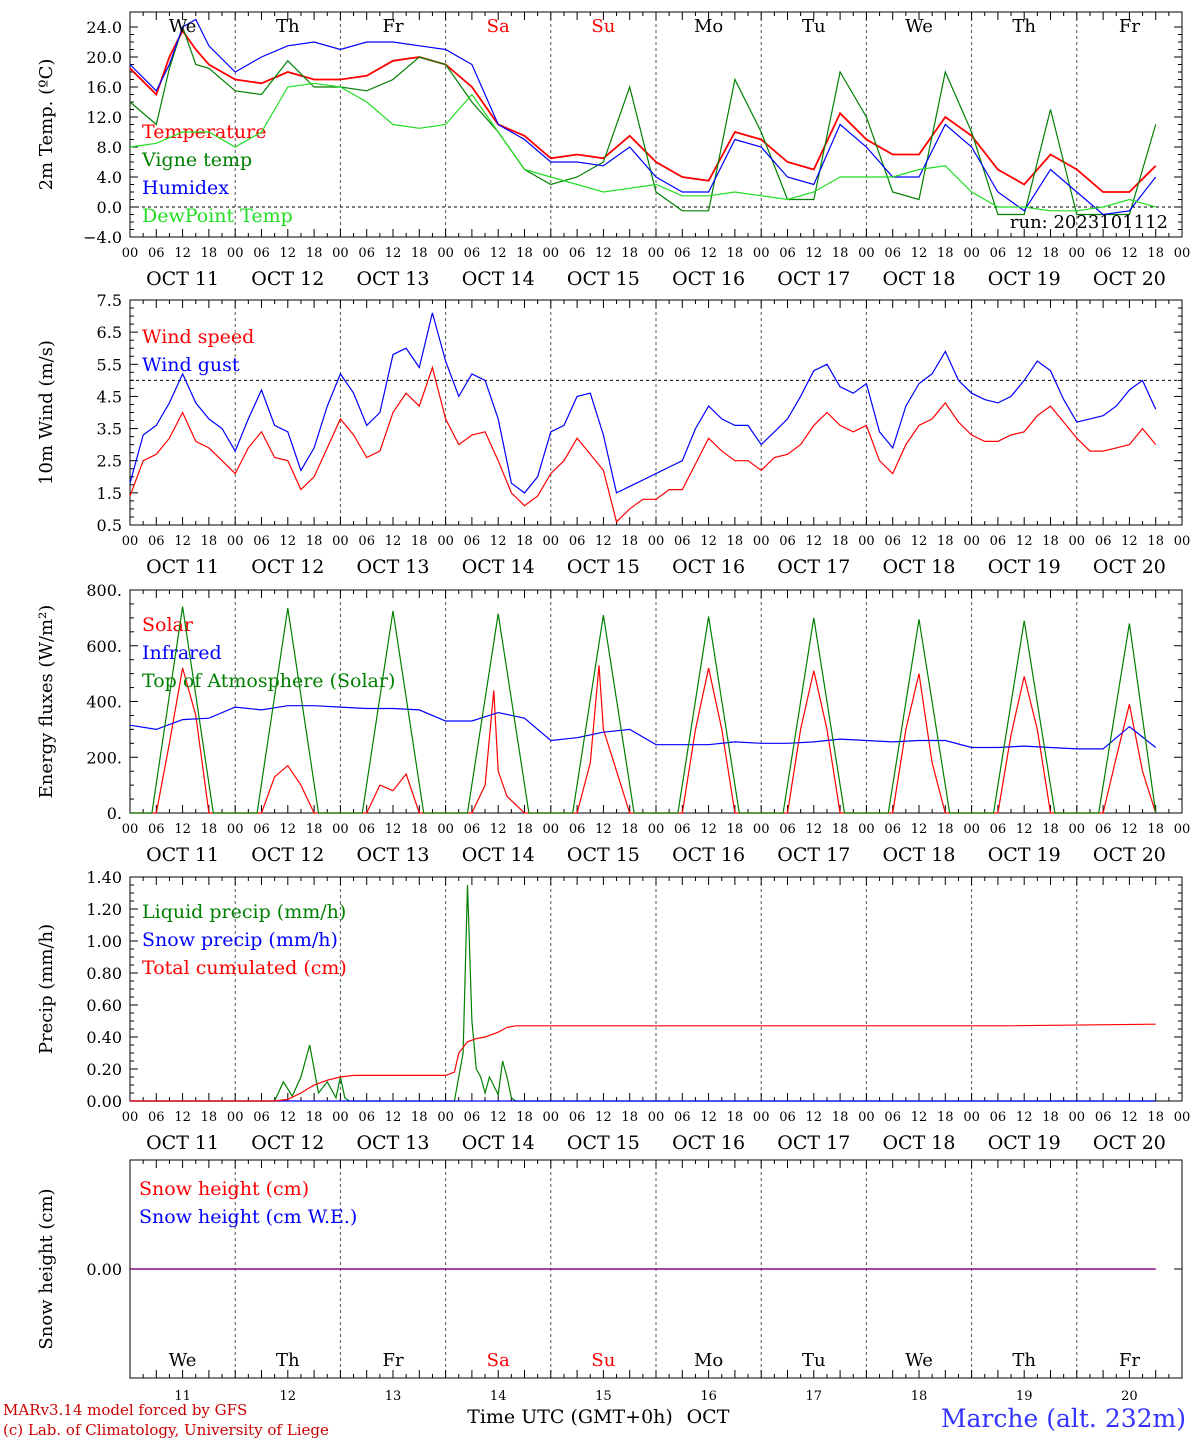 The height and width of the screenshot is (1440, 1194). Describe the element at coordinates (287, 567) in the screenshot. I see `date-label: OCT 12` at that location.